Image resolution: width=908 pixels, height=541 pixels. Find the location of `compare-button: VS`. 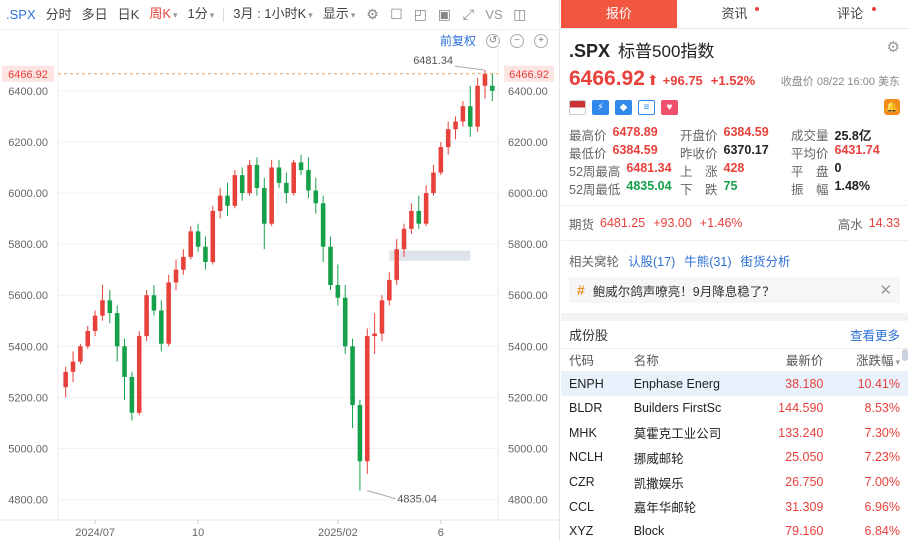

compare-button: VS is located at coordinates (494, 14).